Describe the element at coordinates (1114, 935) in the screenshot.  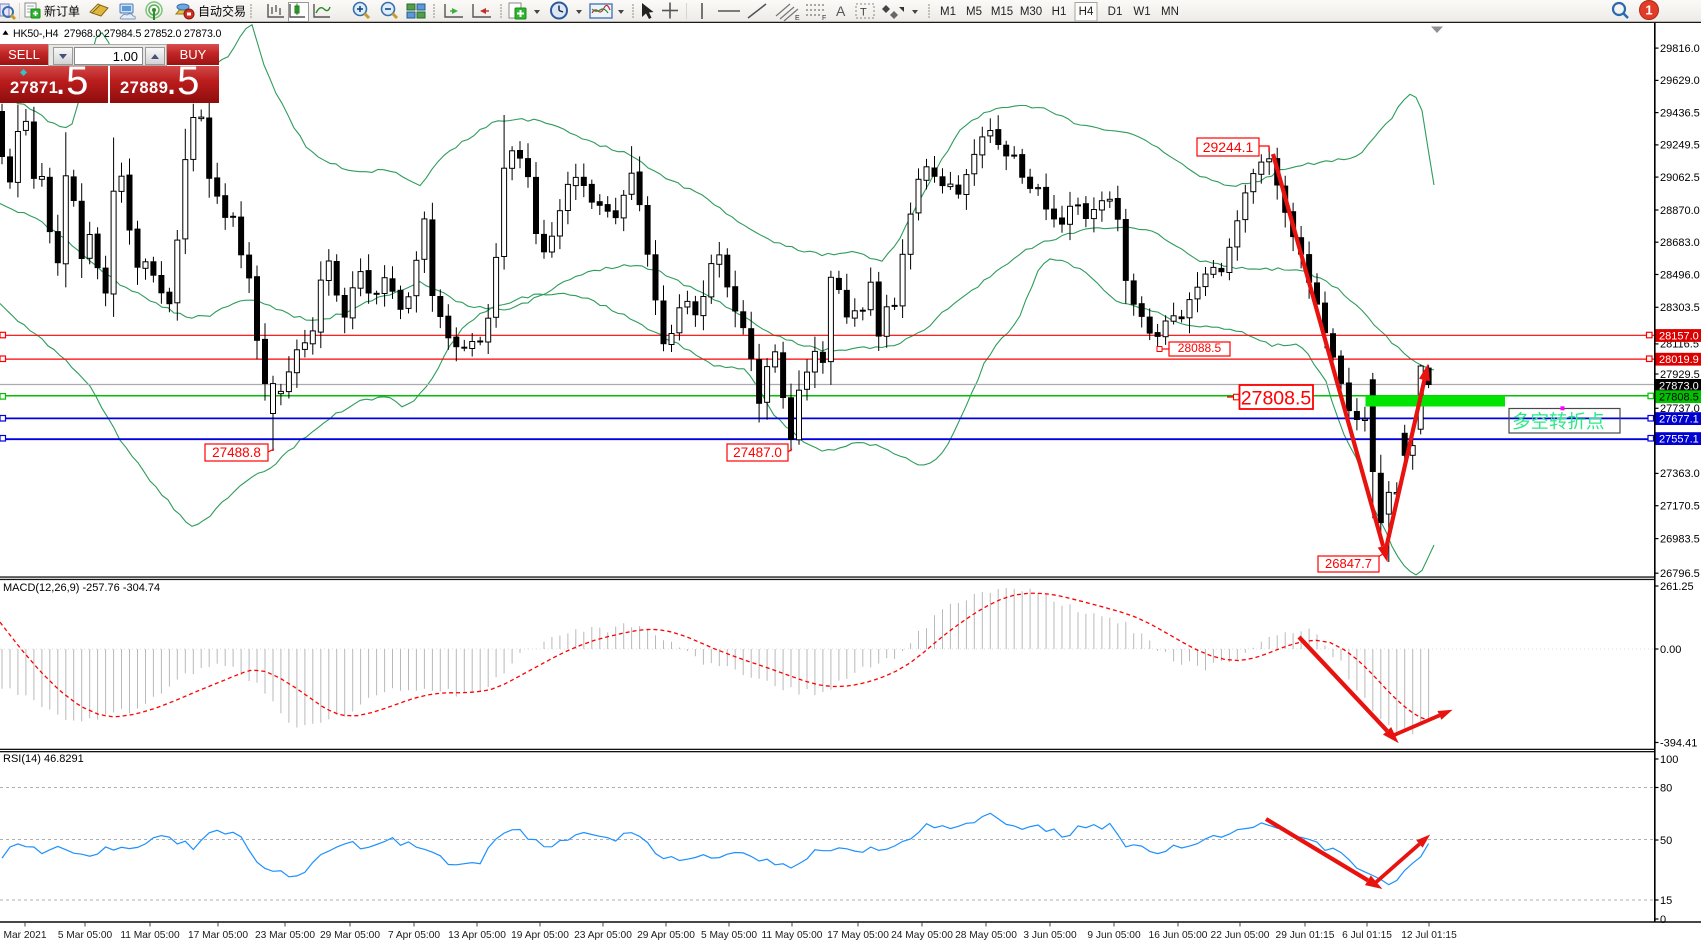
I see `svg-text: 9 Jun 05:00` at that location.